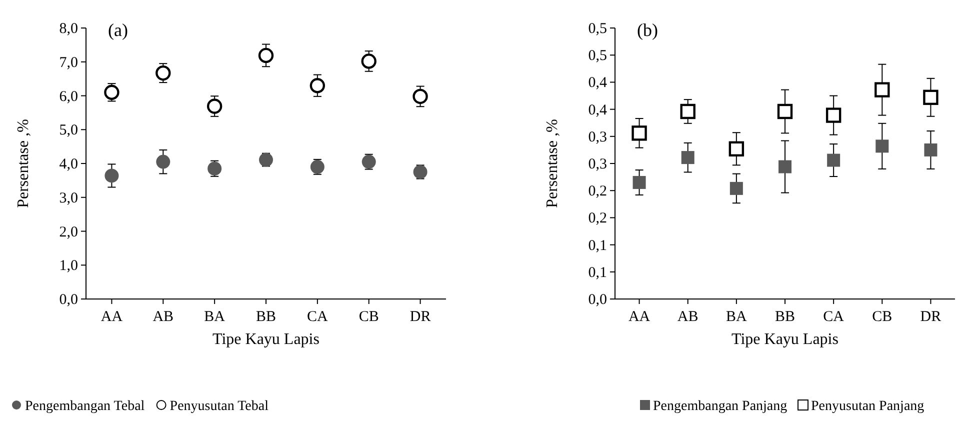  I want to click on y-tick-label: 8,0, so click(68, 29).